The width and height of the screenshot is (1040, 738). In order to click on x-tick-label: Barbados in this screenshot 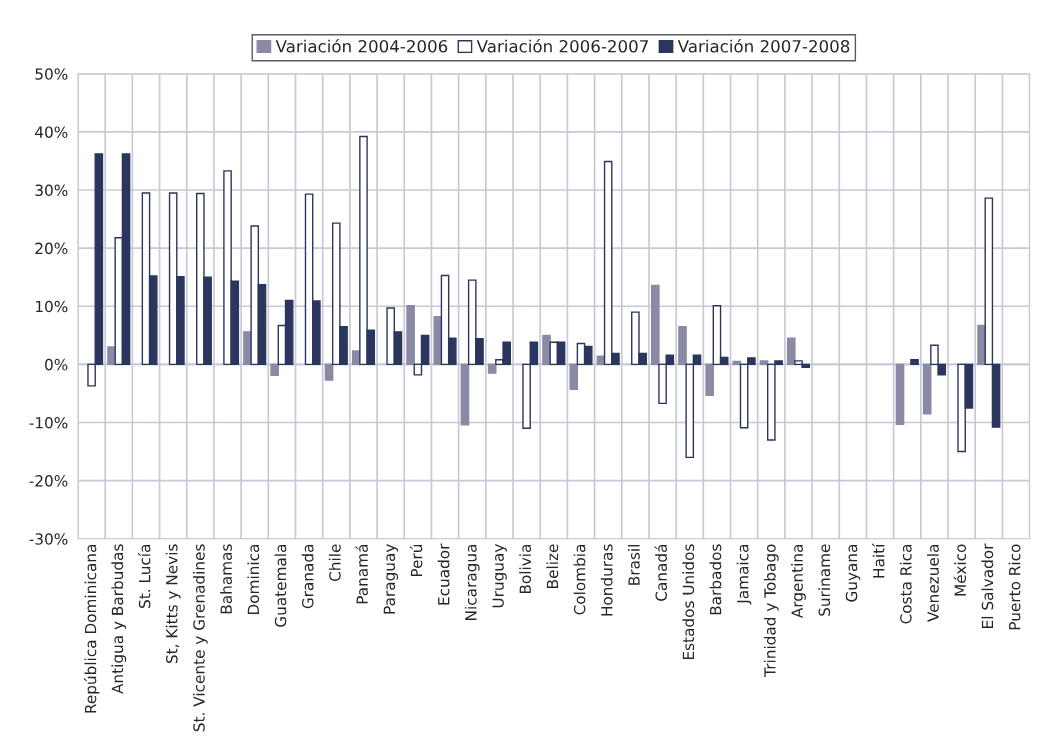, I will do `click(715, 579)`.